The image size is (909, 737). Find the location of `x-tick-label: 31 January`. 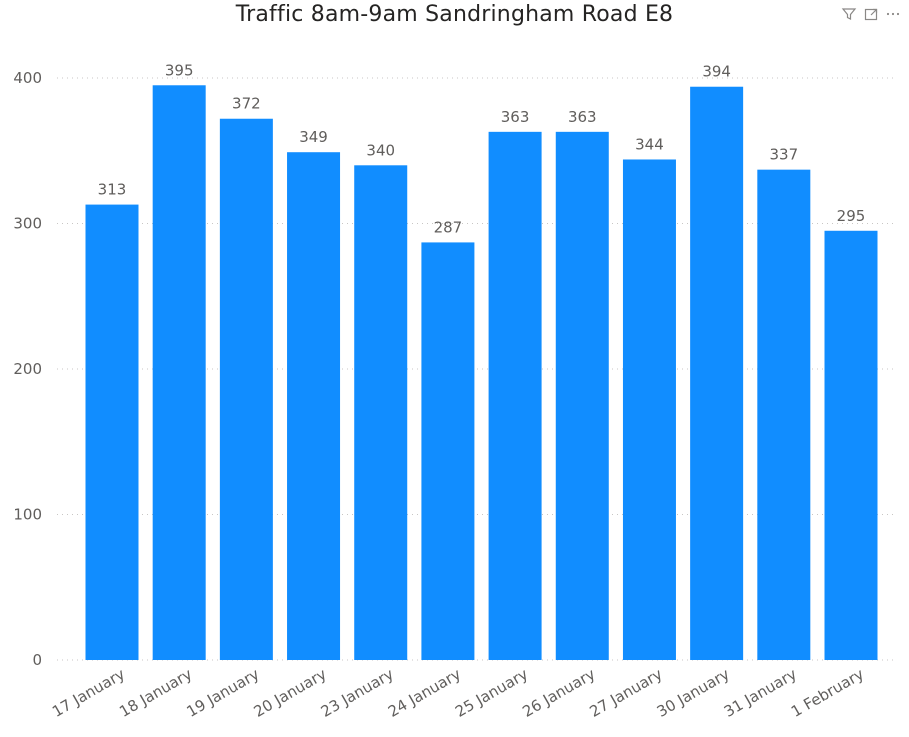

x-tick-label: 31 January is located at coordinates (760, 693).